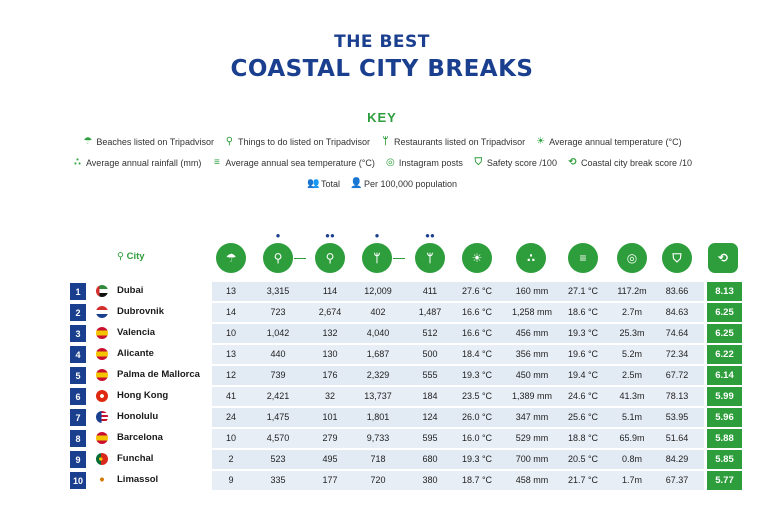 This screenshot has width=764, height=507. What do you see at coordinates (385, 141) in the screenshot?
I see `fork-knife-icon: ᛘ` at bounding box center [385, 141].